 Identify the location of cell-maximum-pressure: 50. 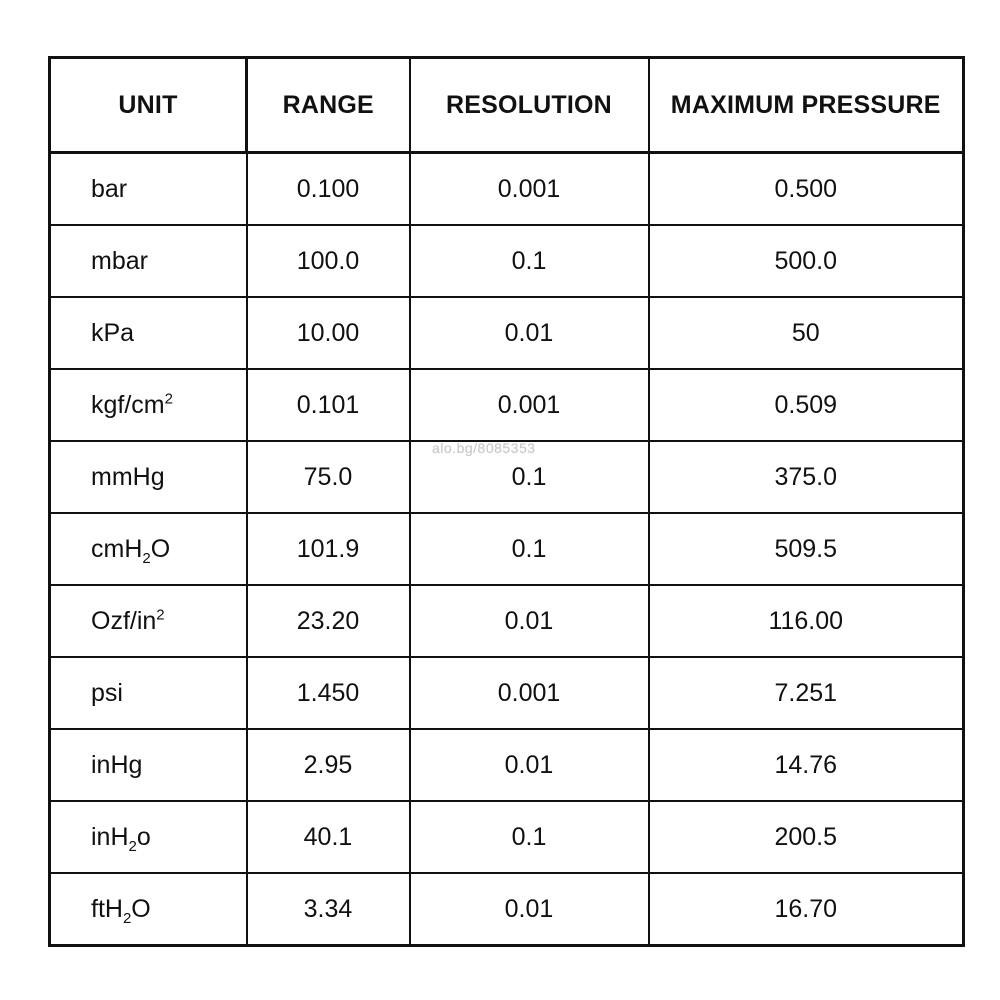
(806, 333).